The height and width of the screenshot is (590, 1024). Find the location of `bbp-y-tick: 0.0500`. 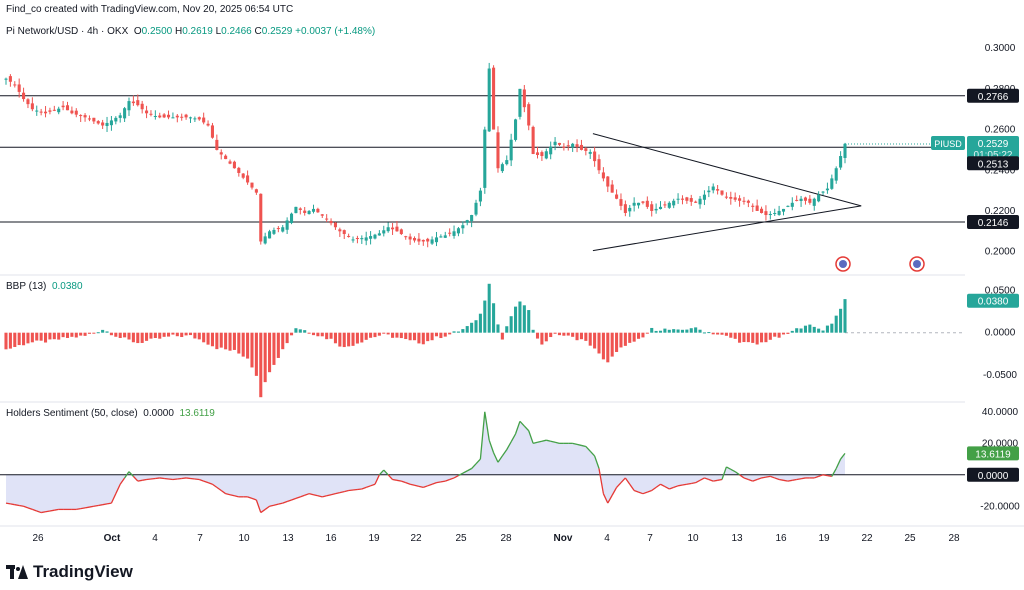

bbp-y-tick: 0.0500 is located at coordinates (1000, 291).